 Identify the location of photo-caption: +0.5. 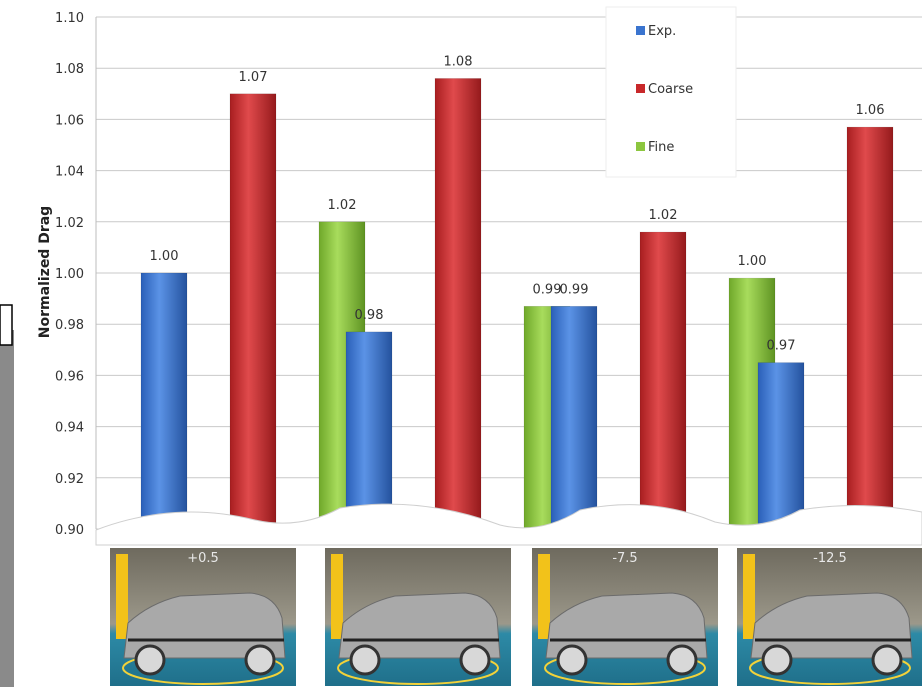
(203, 558).